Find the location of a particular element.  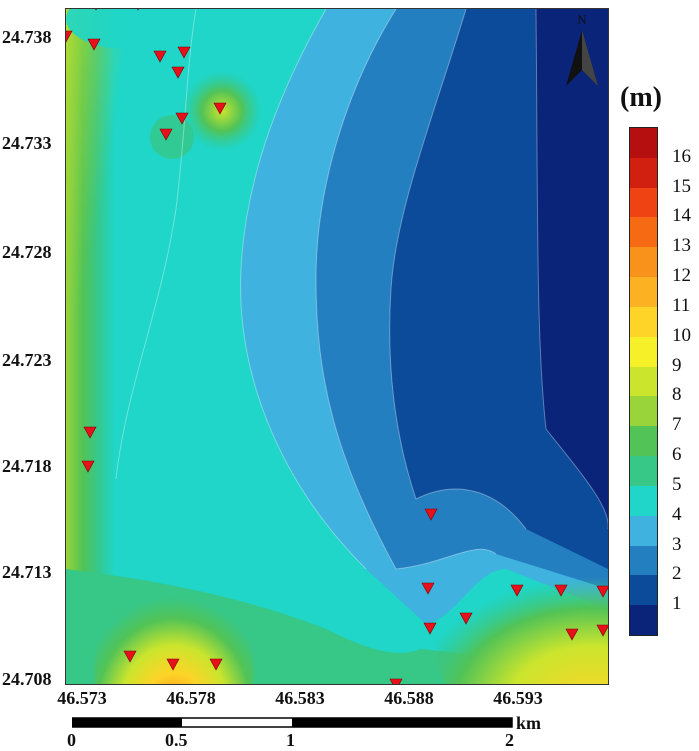

legend-label: 9 is located at coordinates (677, 365).